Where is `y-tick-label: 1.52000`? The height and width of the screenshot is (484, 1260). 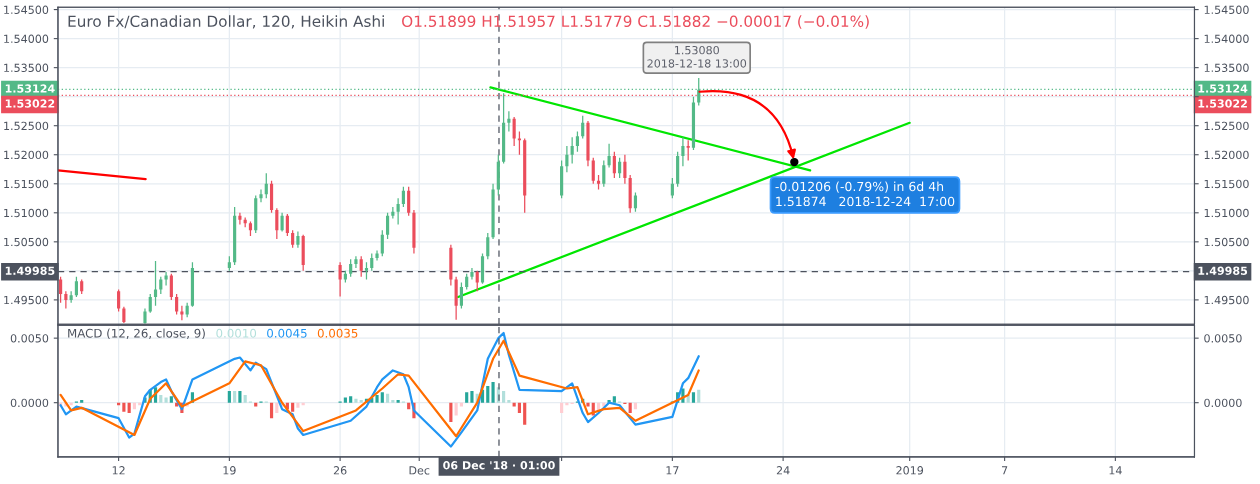 y-tick-label: 1.52000 is located at coordinates (26, 155).